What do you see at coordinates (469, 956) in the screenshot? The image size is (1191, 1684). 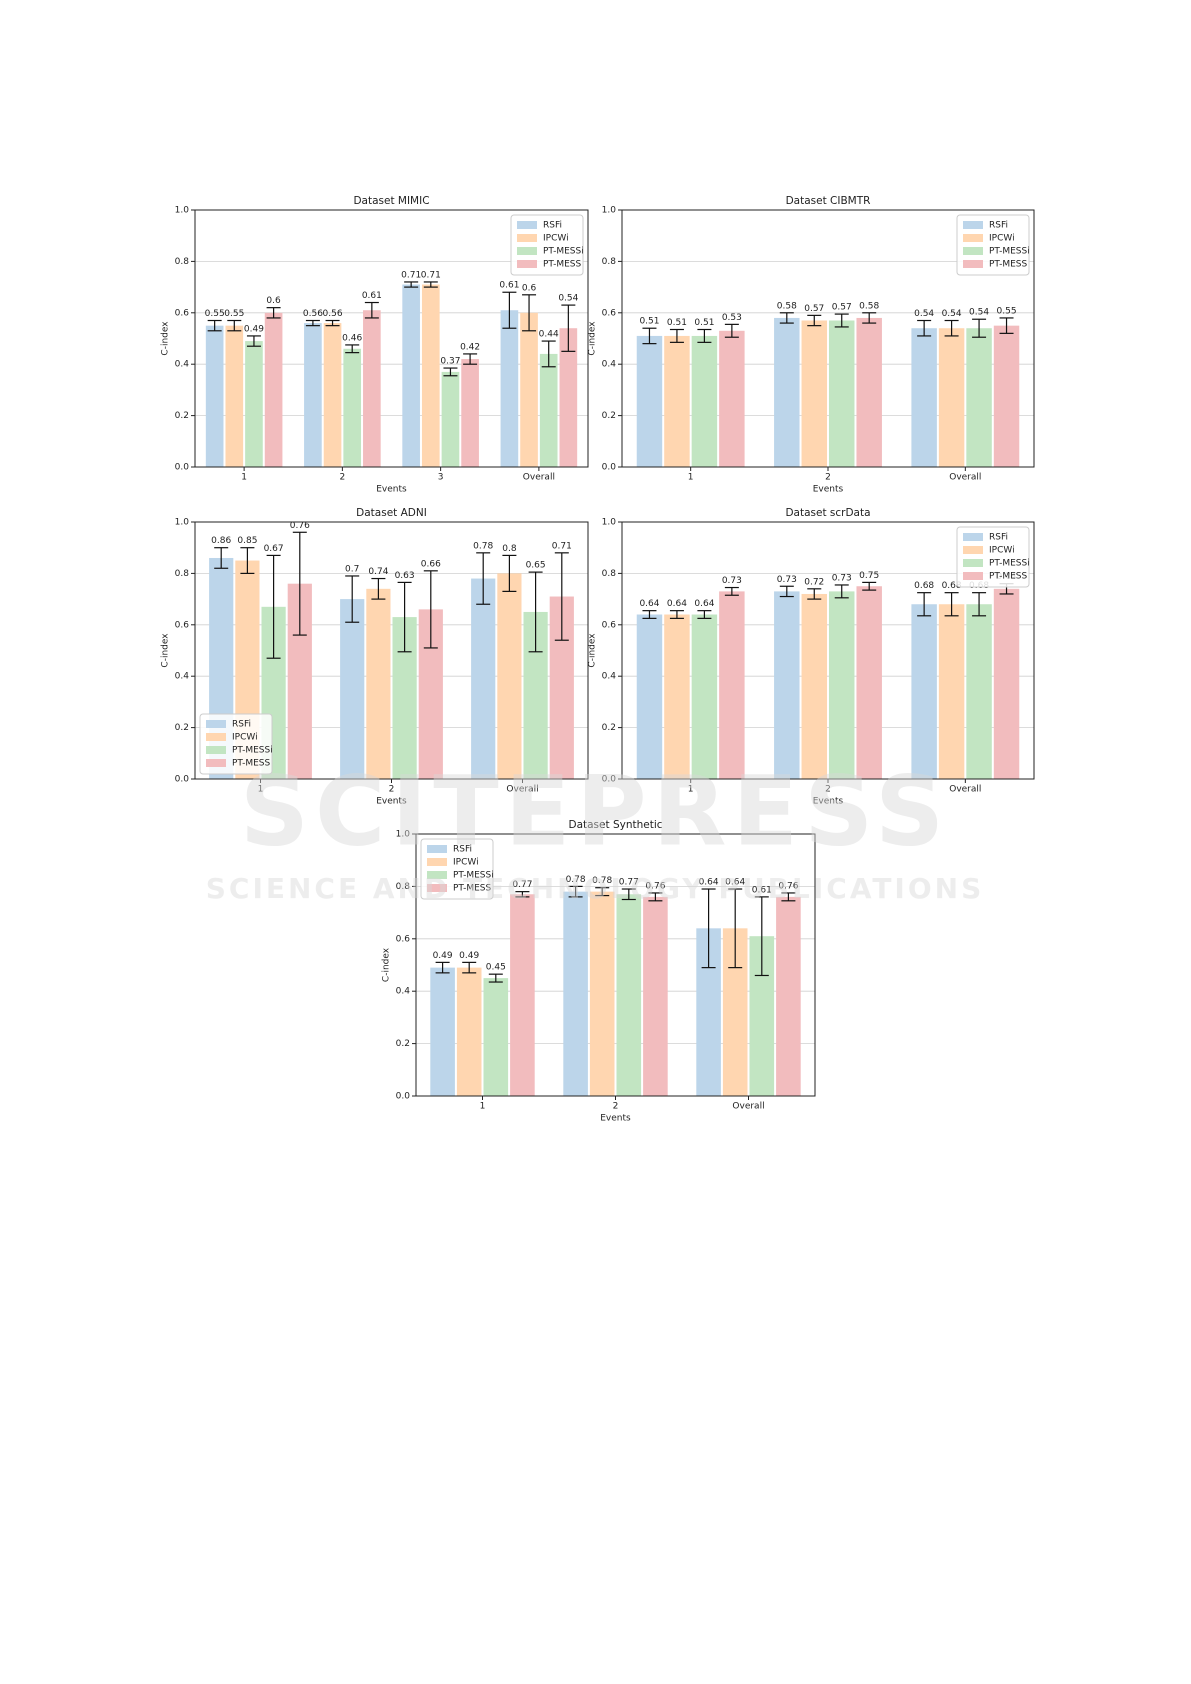 I see `value-label: 0.49` at bounding box center [469, 956].